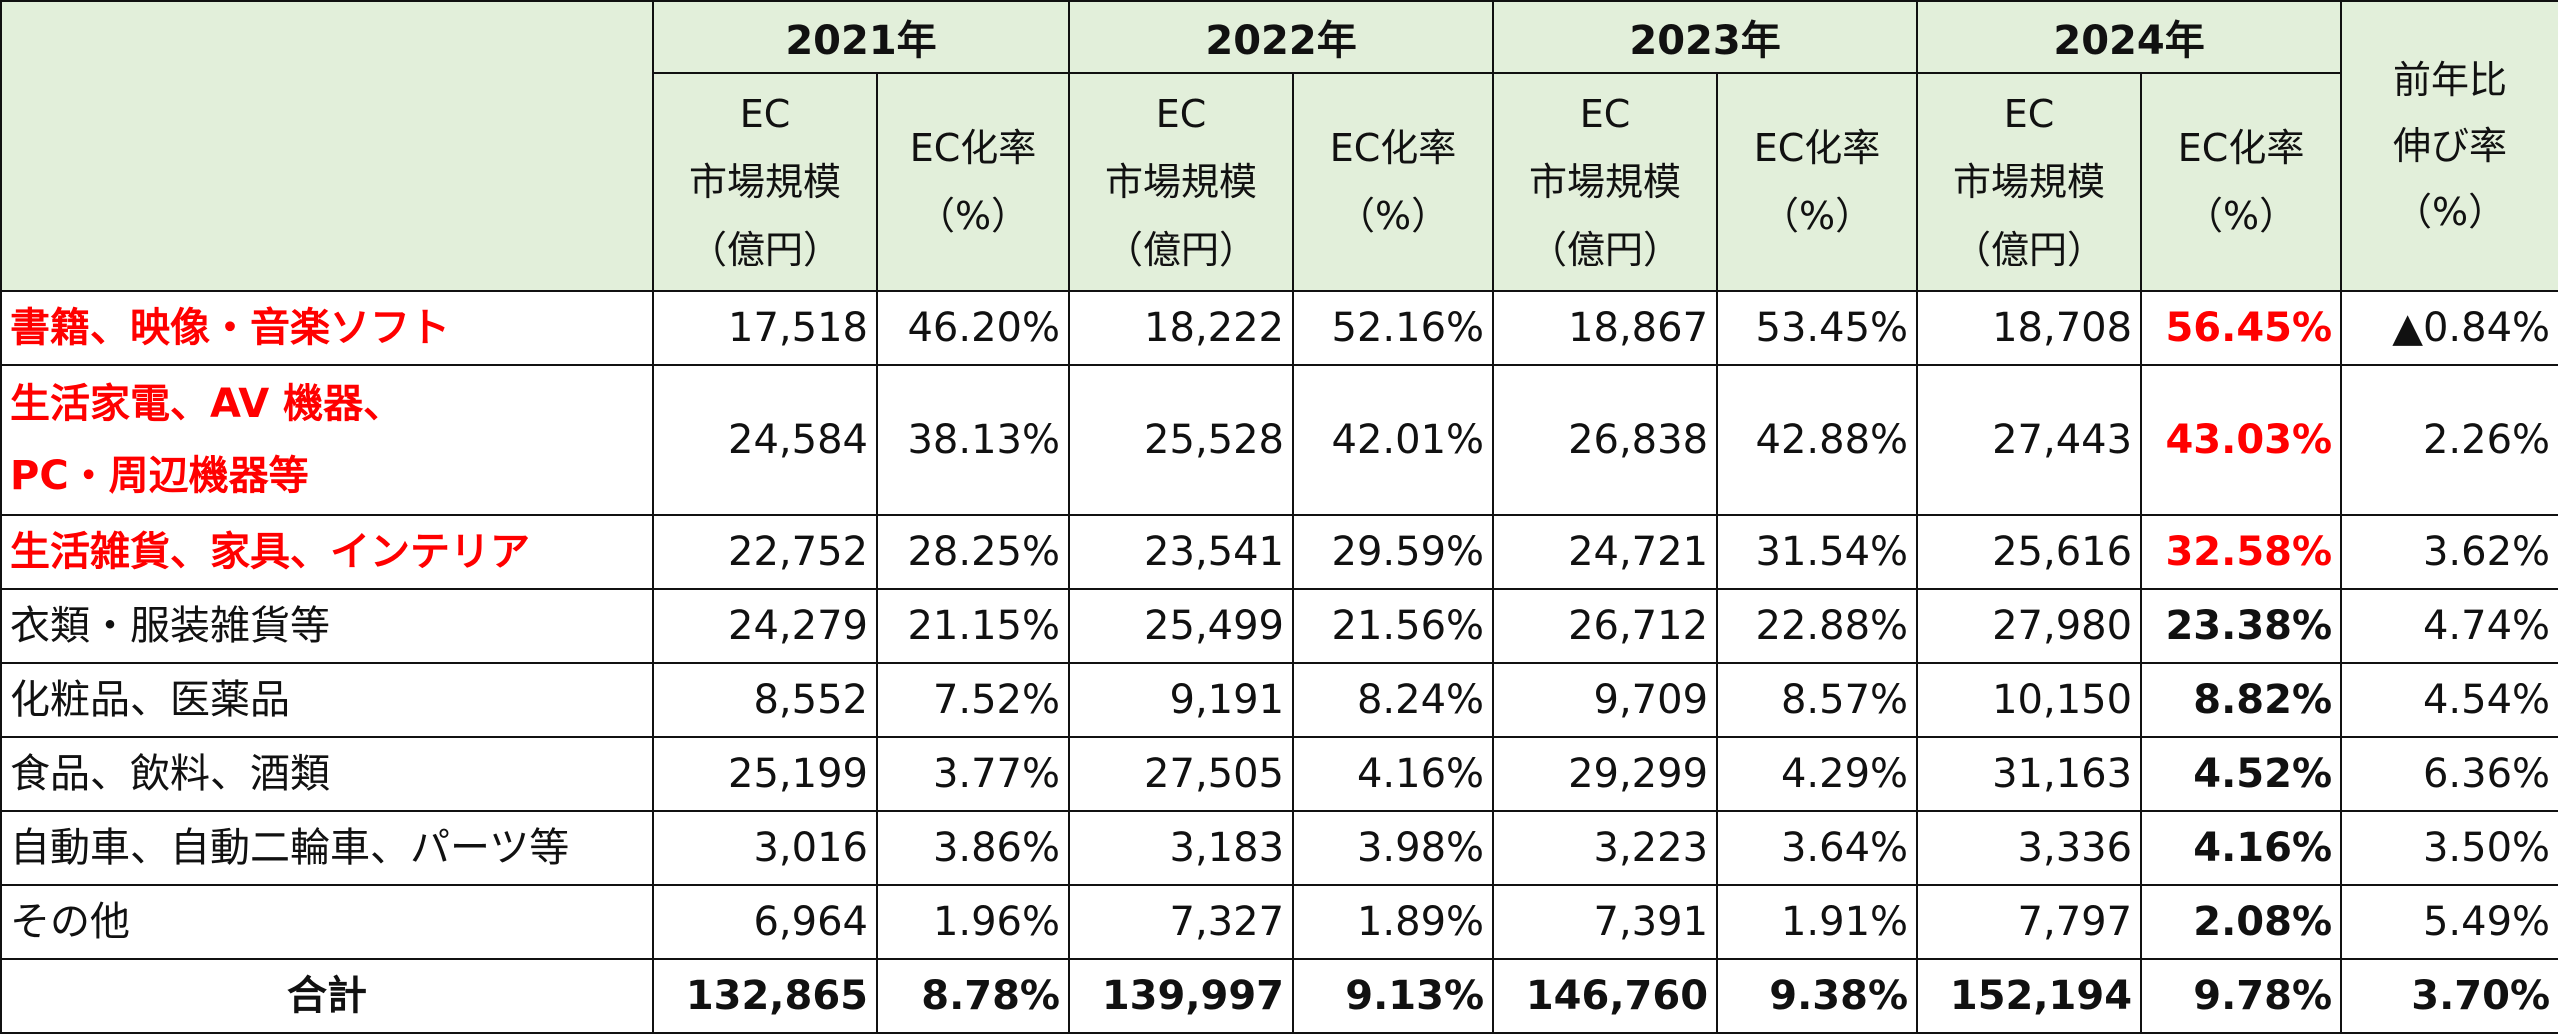  What do you see at coordinates (2029, 552) in the screenshot?
I see `market-size-cell: 25,616` at bounding box center [2029, 552].